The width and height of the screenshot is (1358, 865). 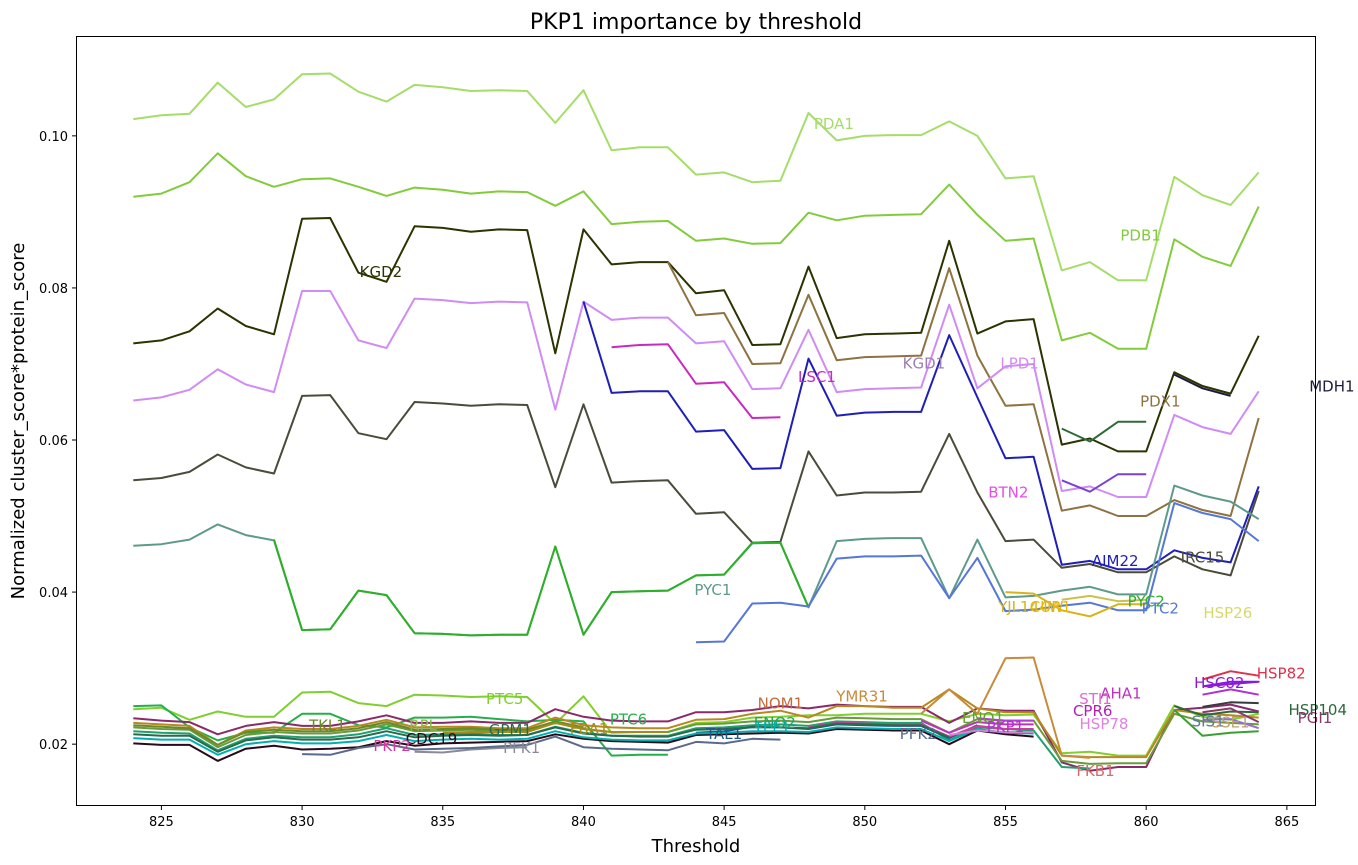 What do you see at coordinates (1203, 557) in the screenshot?
I see `series-label-irc15: IRC15` at bounding box center [1203, 557].